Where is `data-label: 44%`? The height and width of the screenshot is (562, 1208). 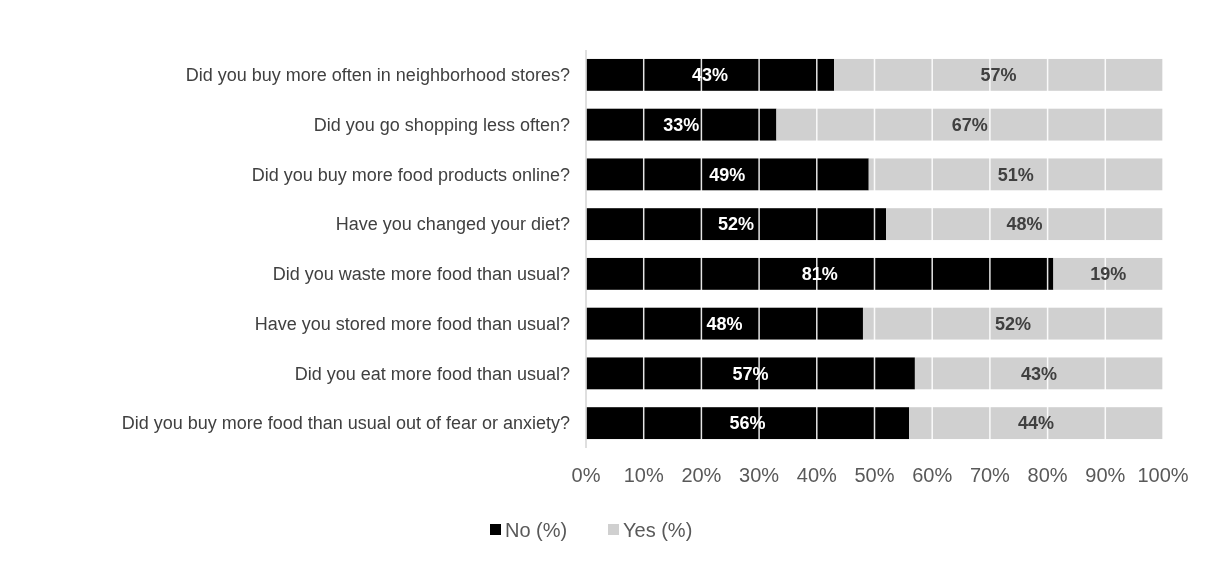
data-label: 44% is located at coordinates (1036, 423).